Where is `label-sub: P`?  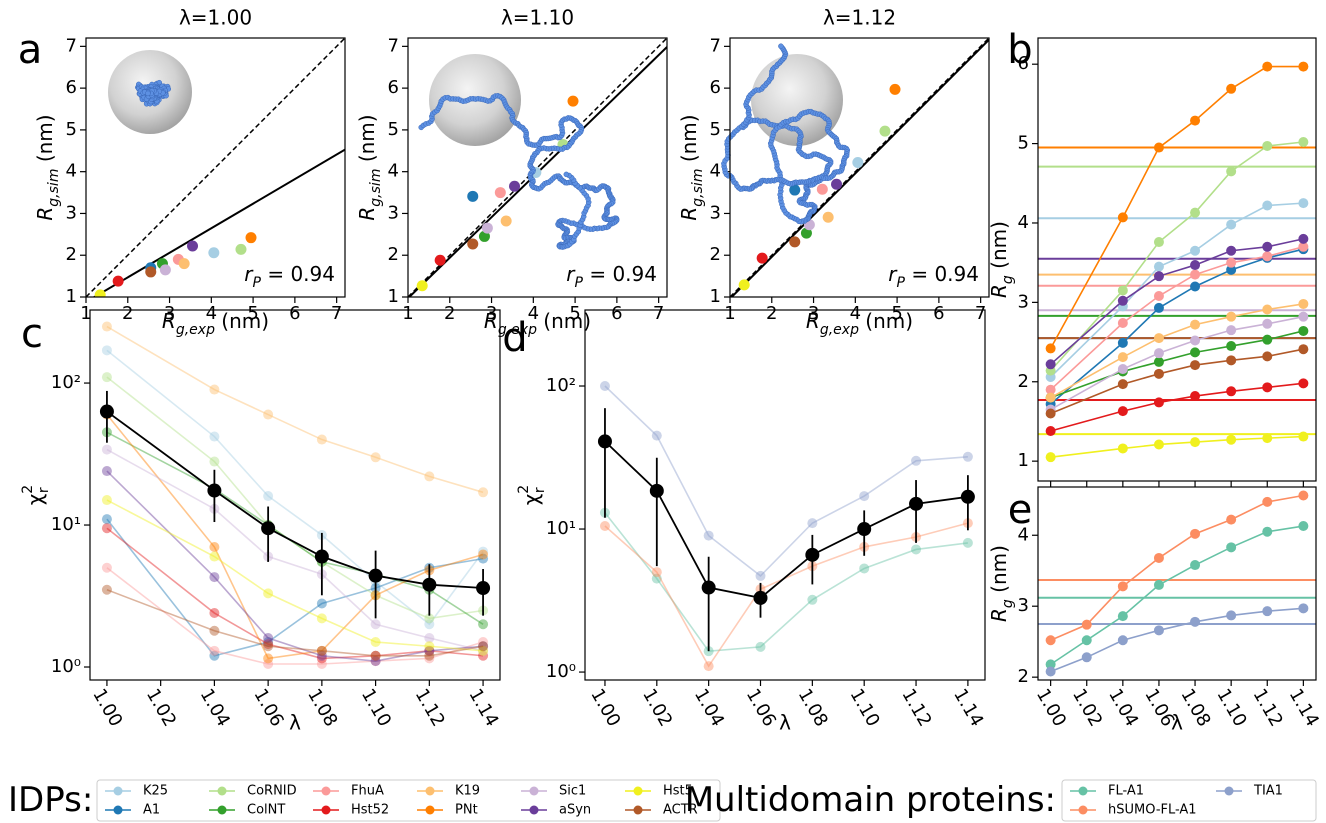 label-sub: P is located at coordinates (901, 283).